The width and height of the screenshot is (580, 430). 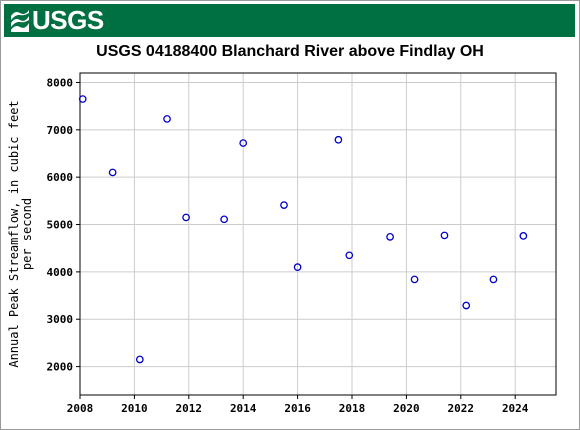 I want to click on y-tick-label: 4000, so click(x=60, y=272).